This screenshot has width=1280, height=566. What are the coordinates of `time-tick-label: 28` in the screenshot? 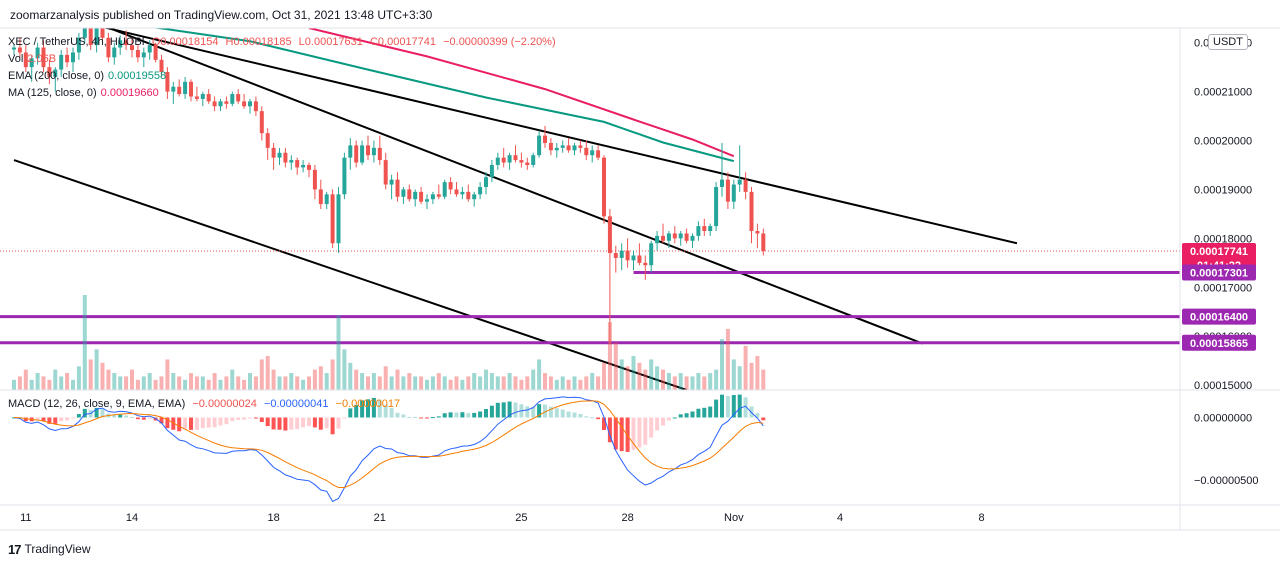 It's located at (627, 518).